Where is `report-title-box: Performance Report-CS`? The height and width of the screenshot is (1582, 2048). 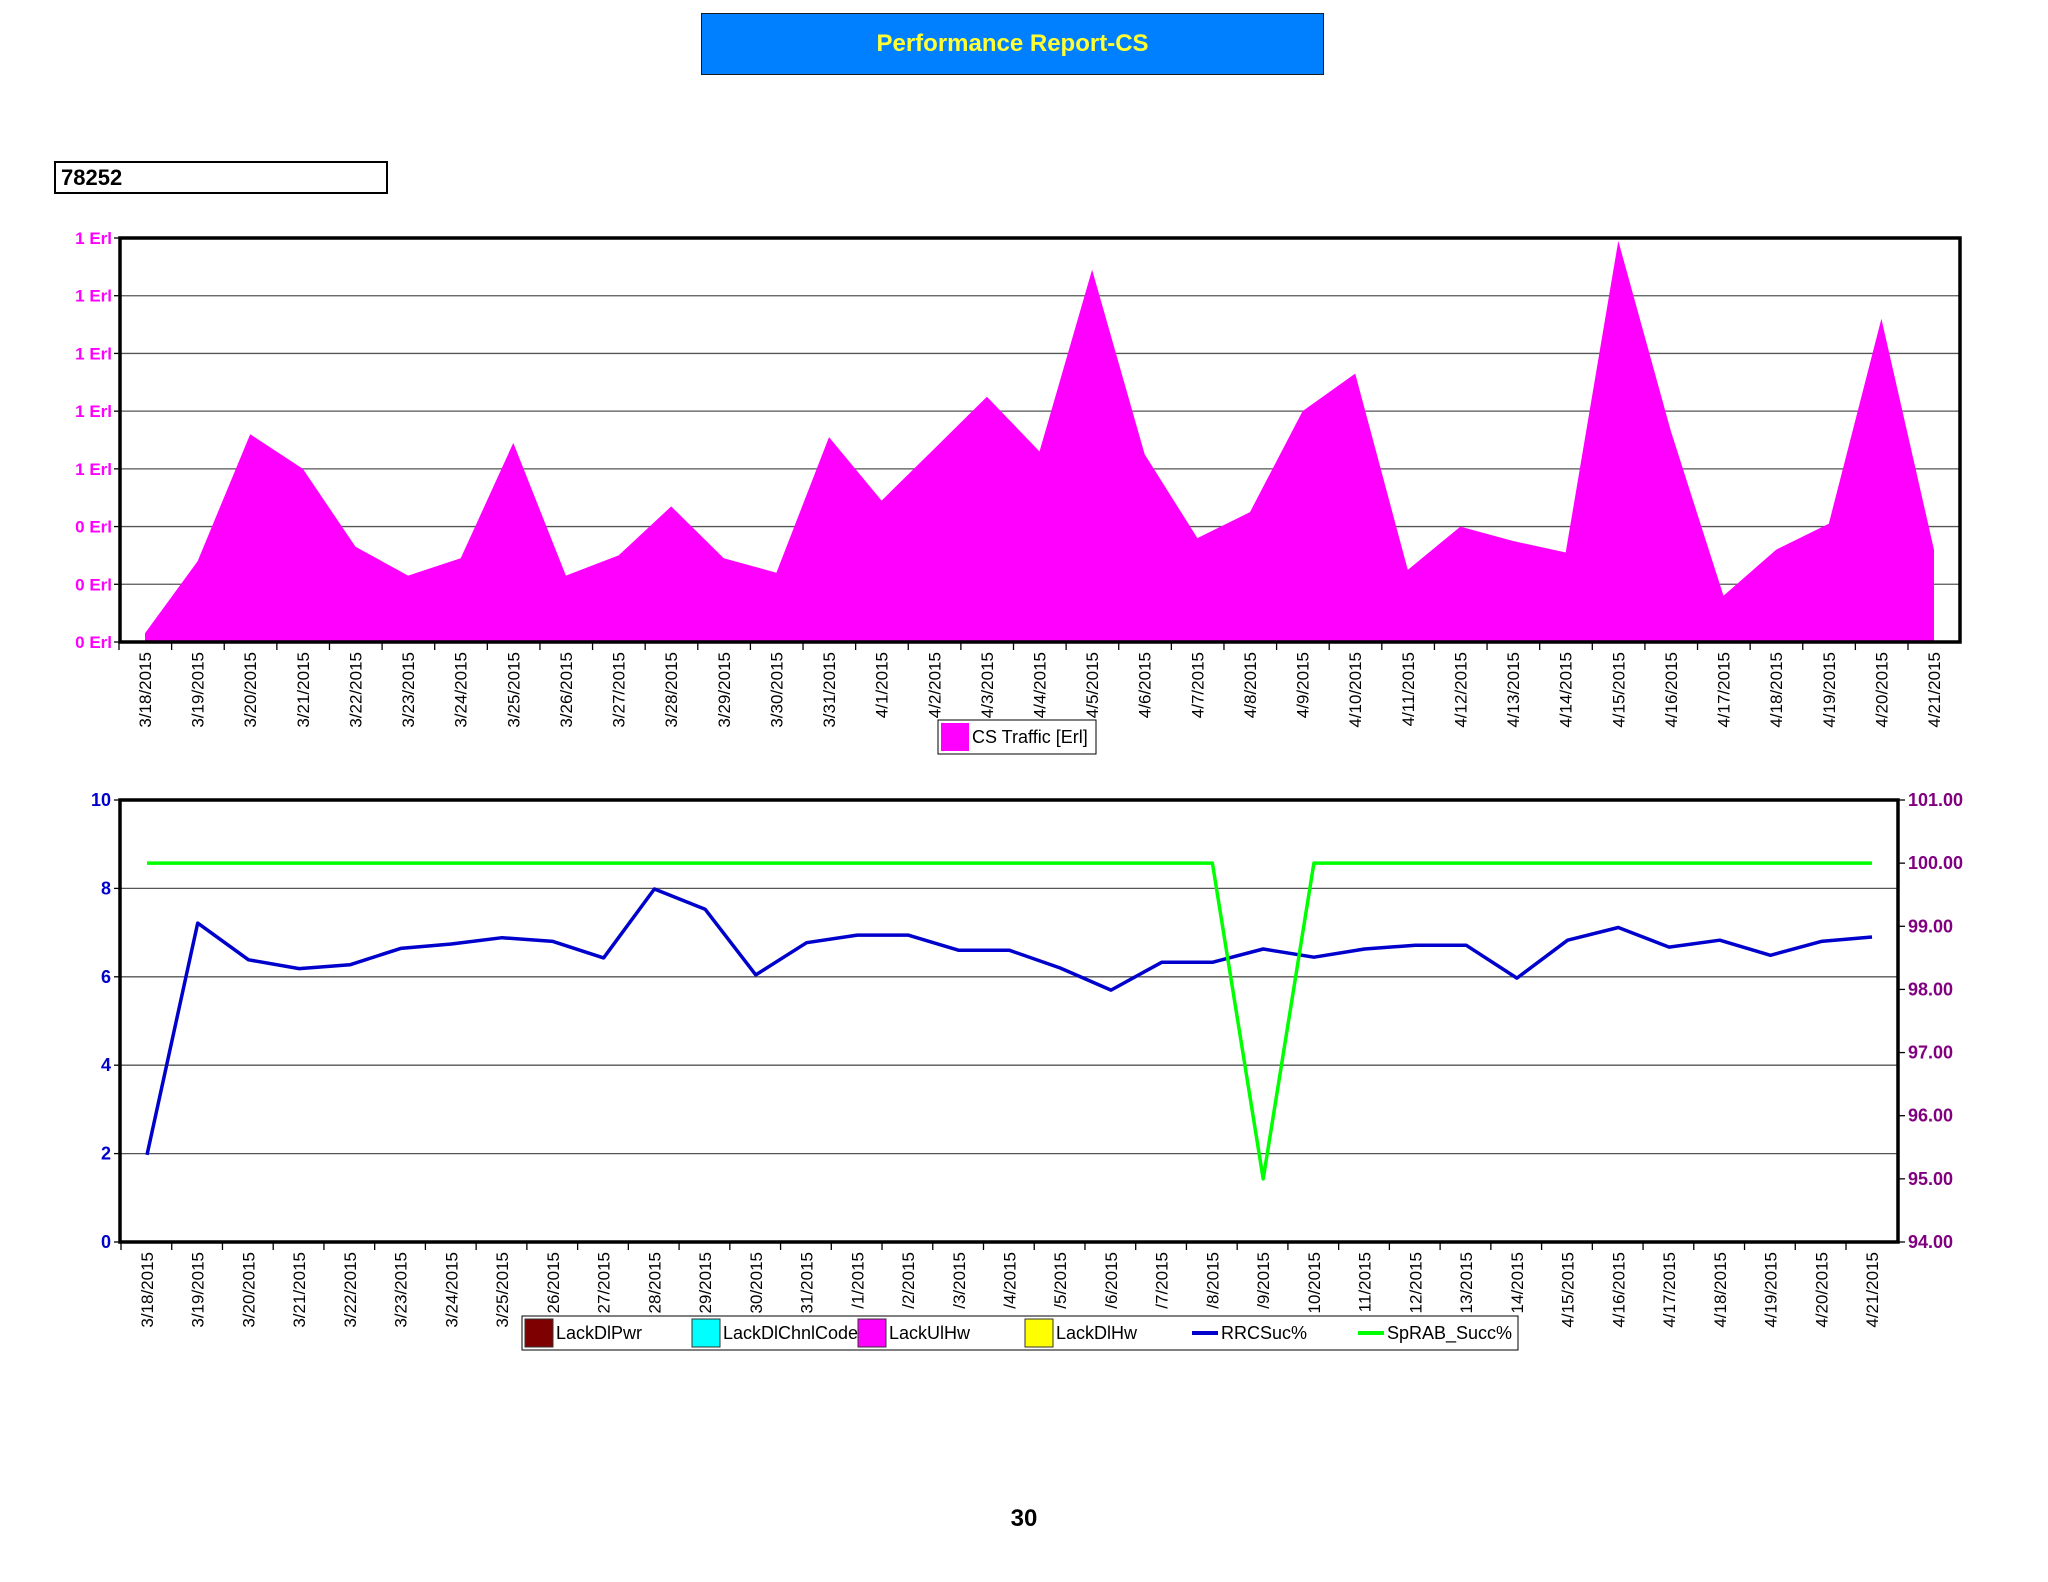
report-title-box: Performance Report-CS is located at coordinates (1012, 44).